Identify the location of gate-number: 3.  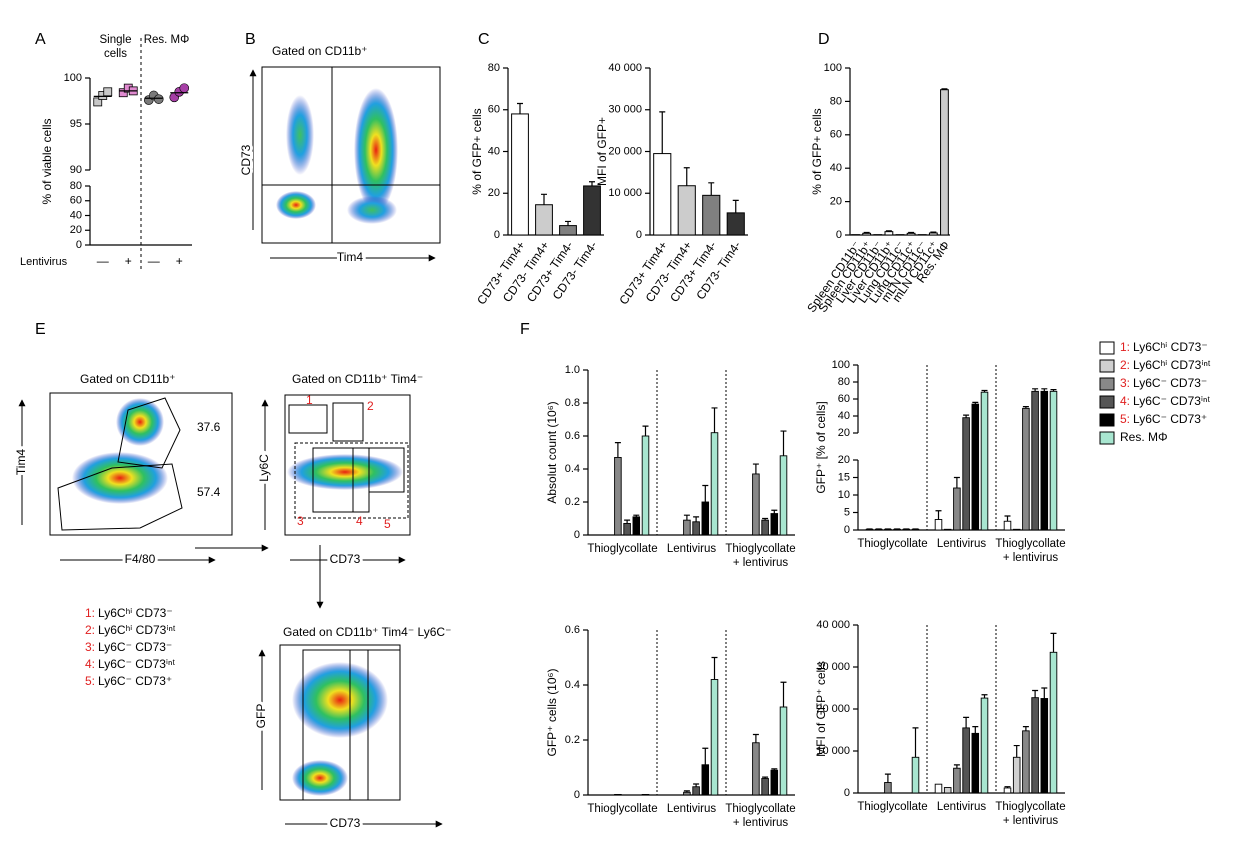
(300, 521).